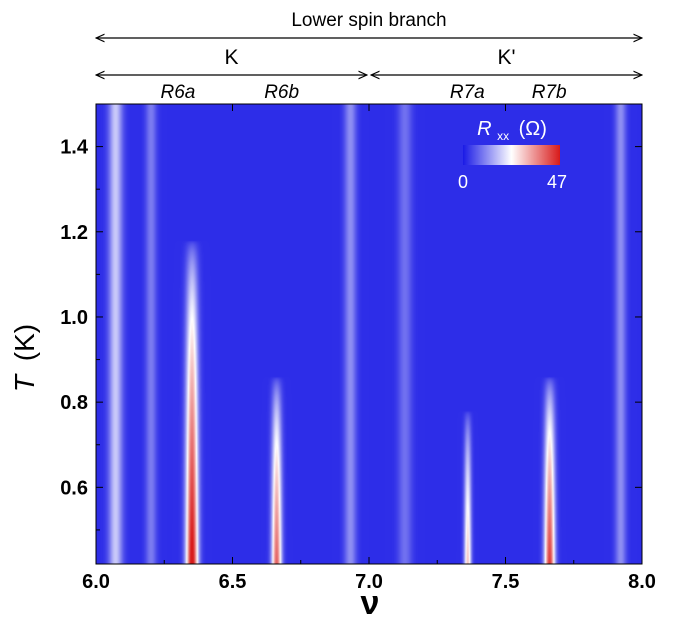  What do you see at coordinates (484, 129) in the screenshot?
I see `colorbar-symbol: R` at bounding box center [484, 129].